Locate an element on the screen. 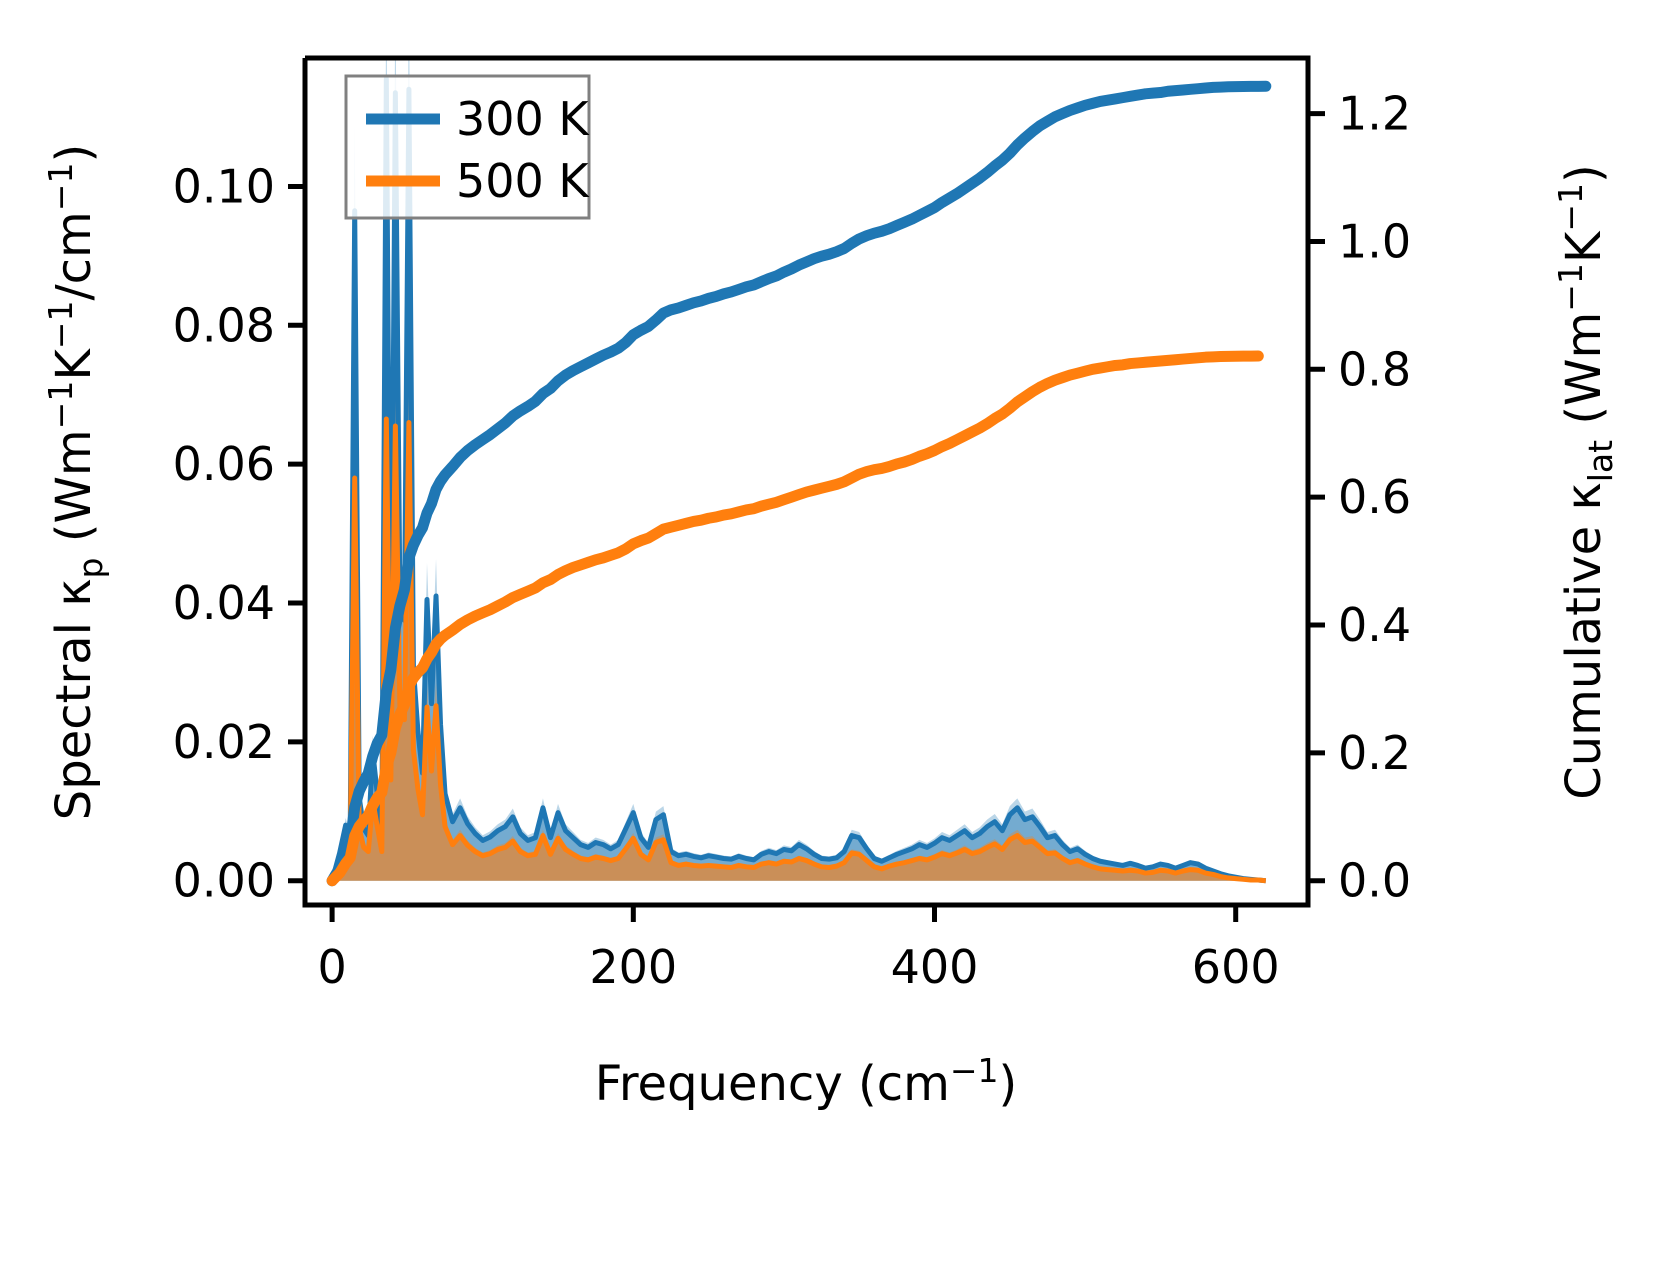 Image resolution: width=1679 pixels, height=1264 pixels. y-left-axis-ticks is located at coordinates (296, 533).